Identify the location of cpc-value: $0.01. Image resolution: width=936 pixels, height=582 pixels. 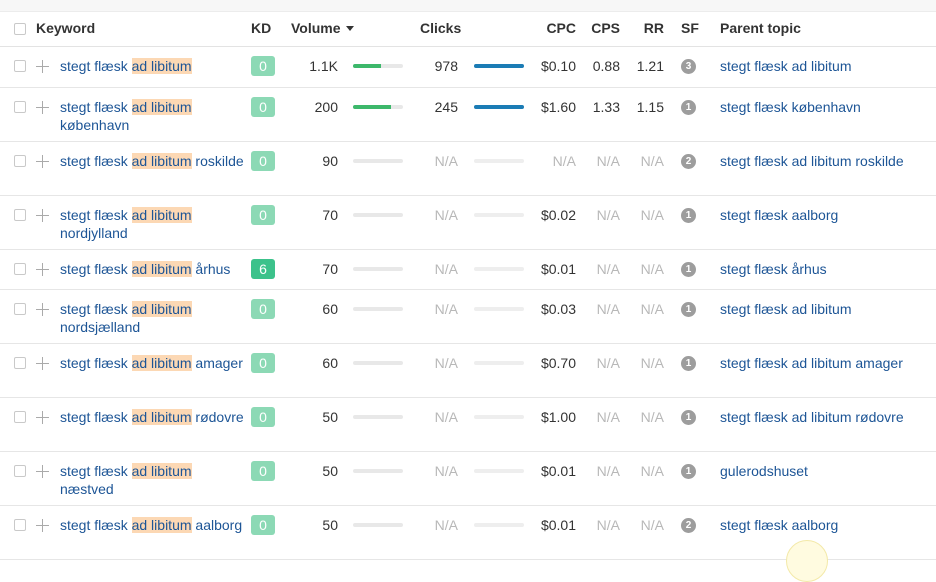
(558, 269).